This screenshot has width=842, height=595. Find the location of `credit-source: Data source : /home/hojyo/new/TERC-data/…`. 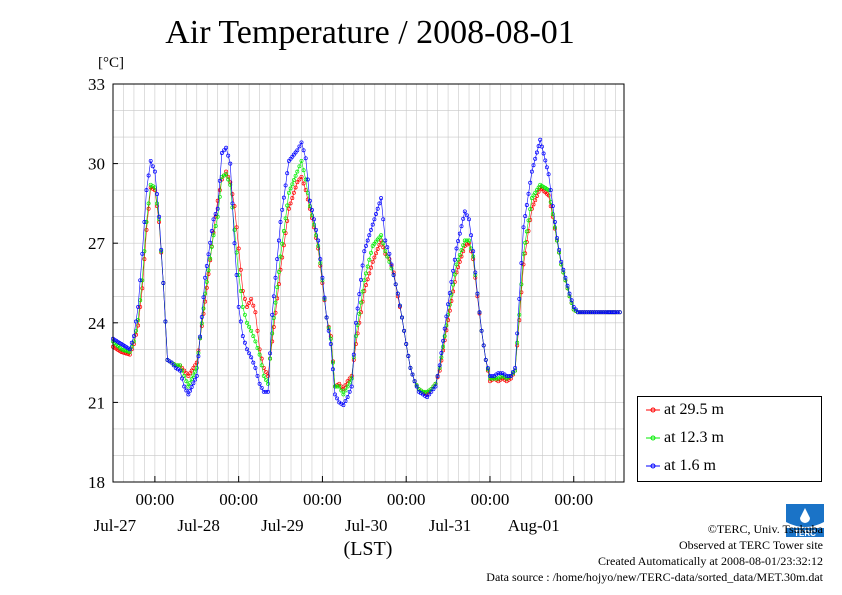

credit-source: Data source : /home/hojyo/new/TERC-data/… is located at coordinates (654, 577).